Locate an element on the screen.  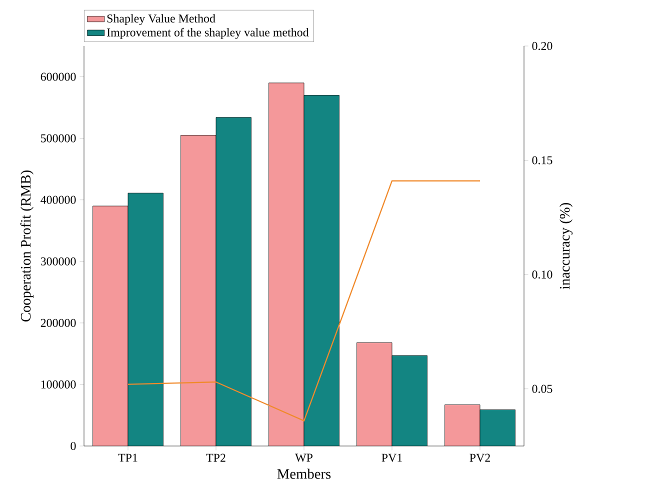
legend-label: Shapley Value Method is located at coordinates (161, 19).